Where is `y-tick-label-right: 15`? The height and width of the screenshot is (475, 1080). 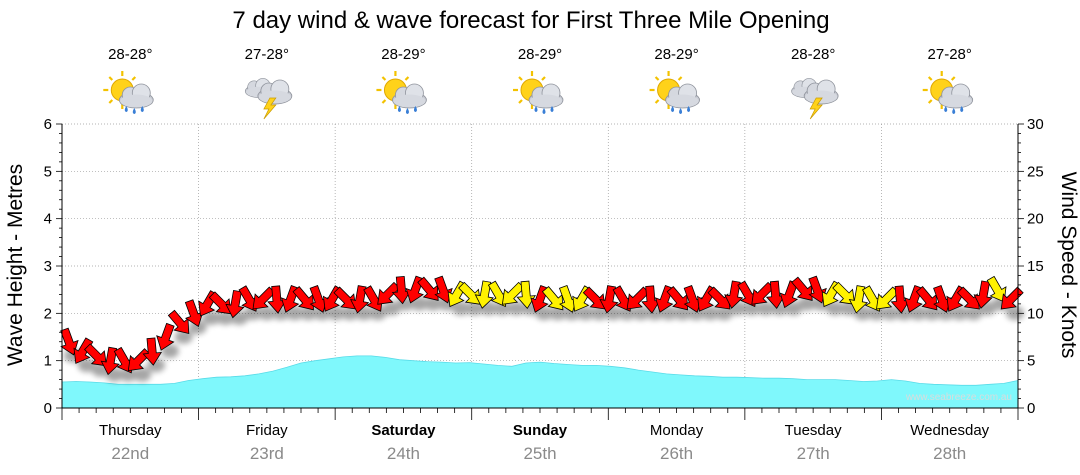 y-tick-label-right: 15 is located at coordinates (1035, 266).